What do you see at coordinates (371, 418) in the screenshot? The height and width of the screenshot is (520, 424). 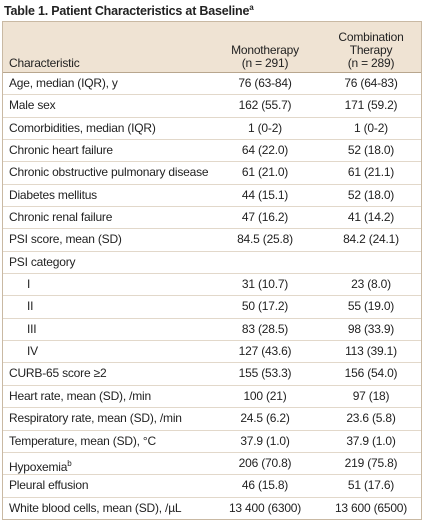 I see `combo-cell: 23.6 (5.8)` at bounding box center [371, 418].